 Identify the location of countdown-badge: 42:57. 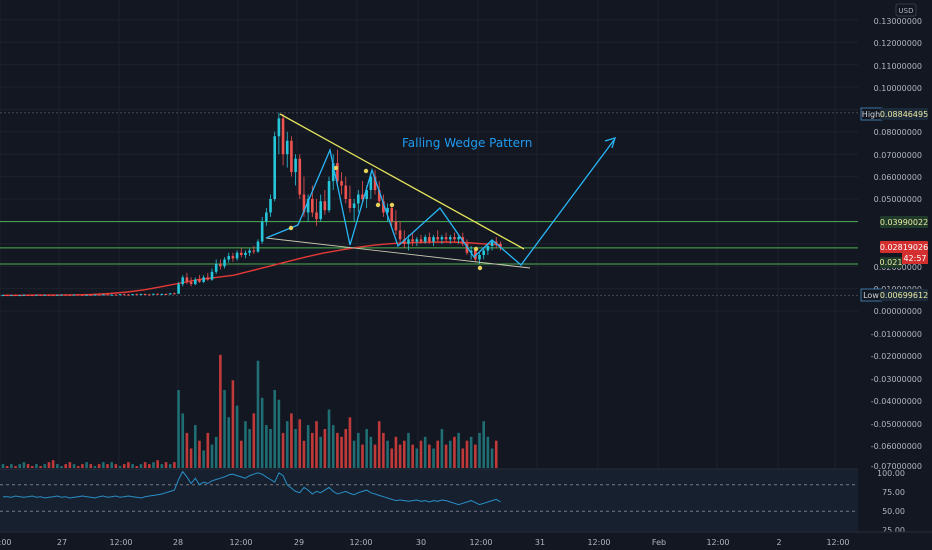
(915, 258).